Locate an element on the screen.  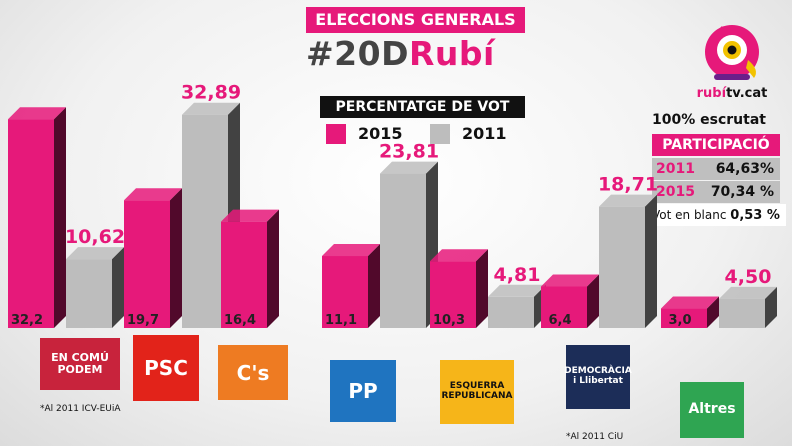
data-label-2015: 10,3 is located at coordinates (449, 320).